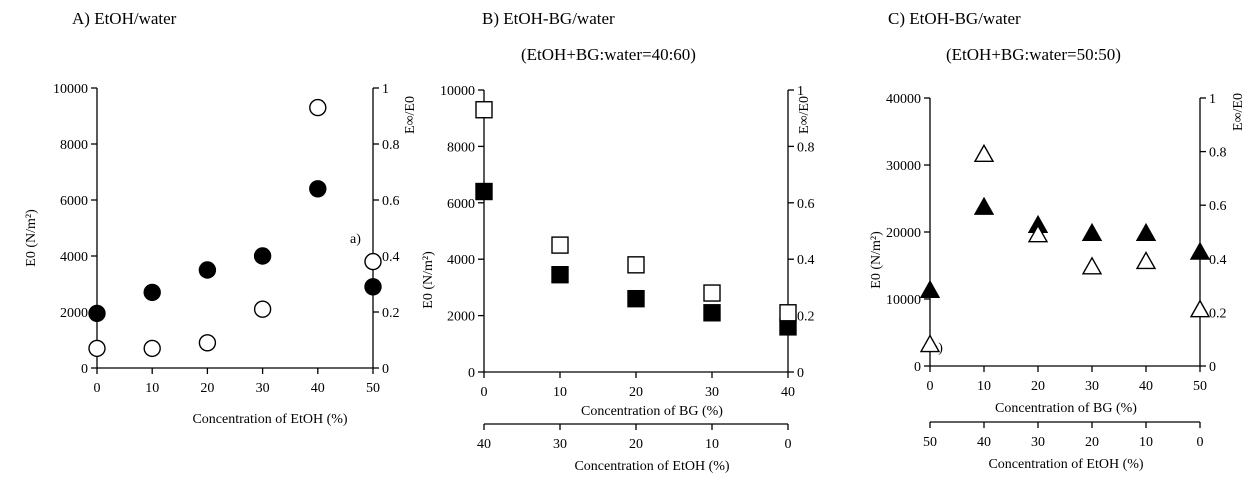 Image resolution: width=1250 pixels, height=483 pixels. Describe the element at coordinates (930, 386) in the screenshot. I see `panel-c-x-tick-label: 0` at that location.